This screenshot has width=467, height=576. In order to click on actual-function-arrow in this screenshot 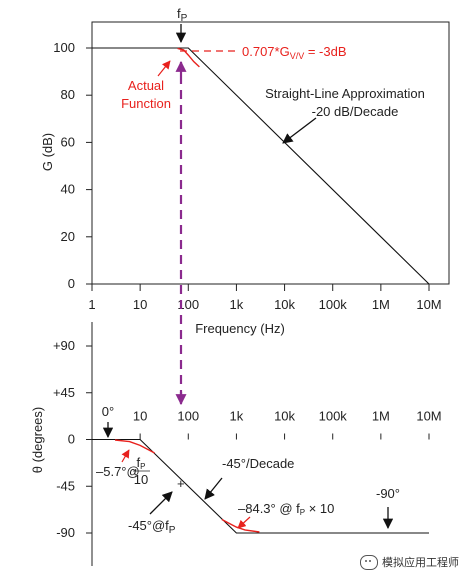, I will do `click(164, 68)`.